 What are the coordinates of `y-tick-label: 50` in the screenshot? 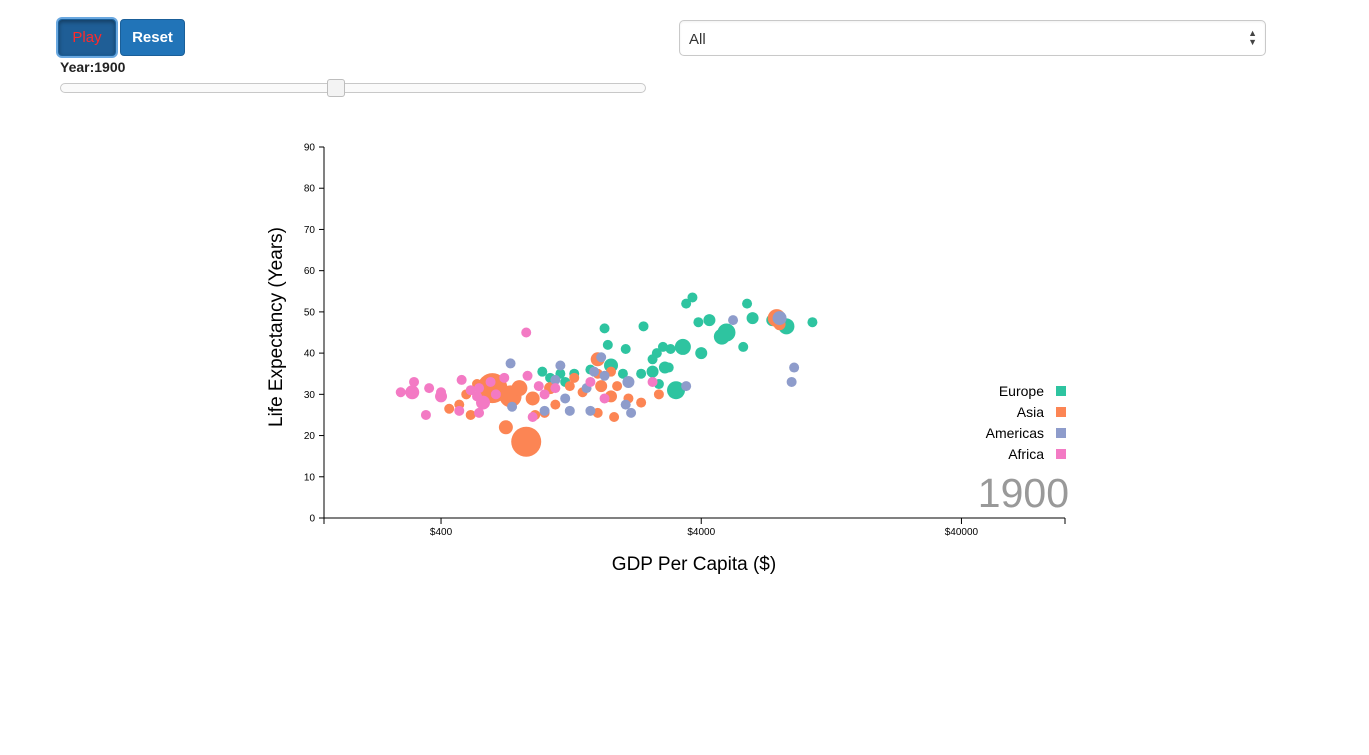 It's located at (310, 312).